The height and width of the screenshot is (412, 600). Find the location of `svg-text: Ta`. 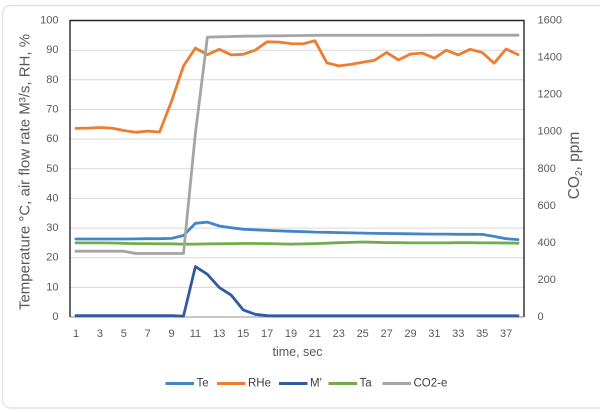

svg-text: Ta is located at coordinates (366, 384).